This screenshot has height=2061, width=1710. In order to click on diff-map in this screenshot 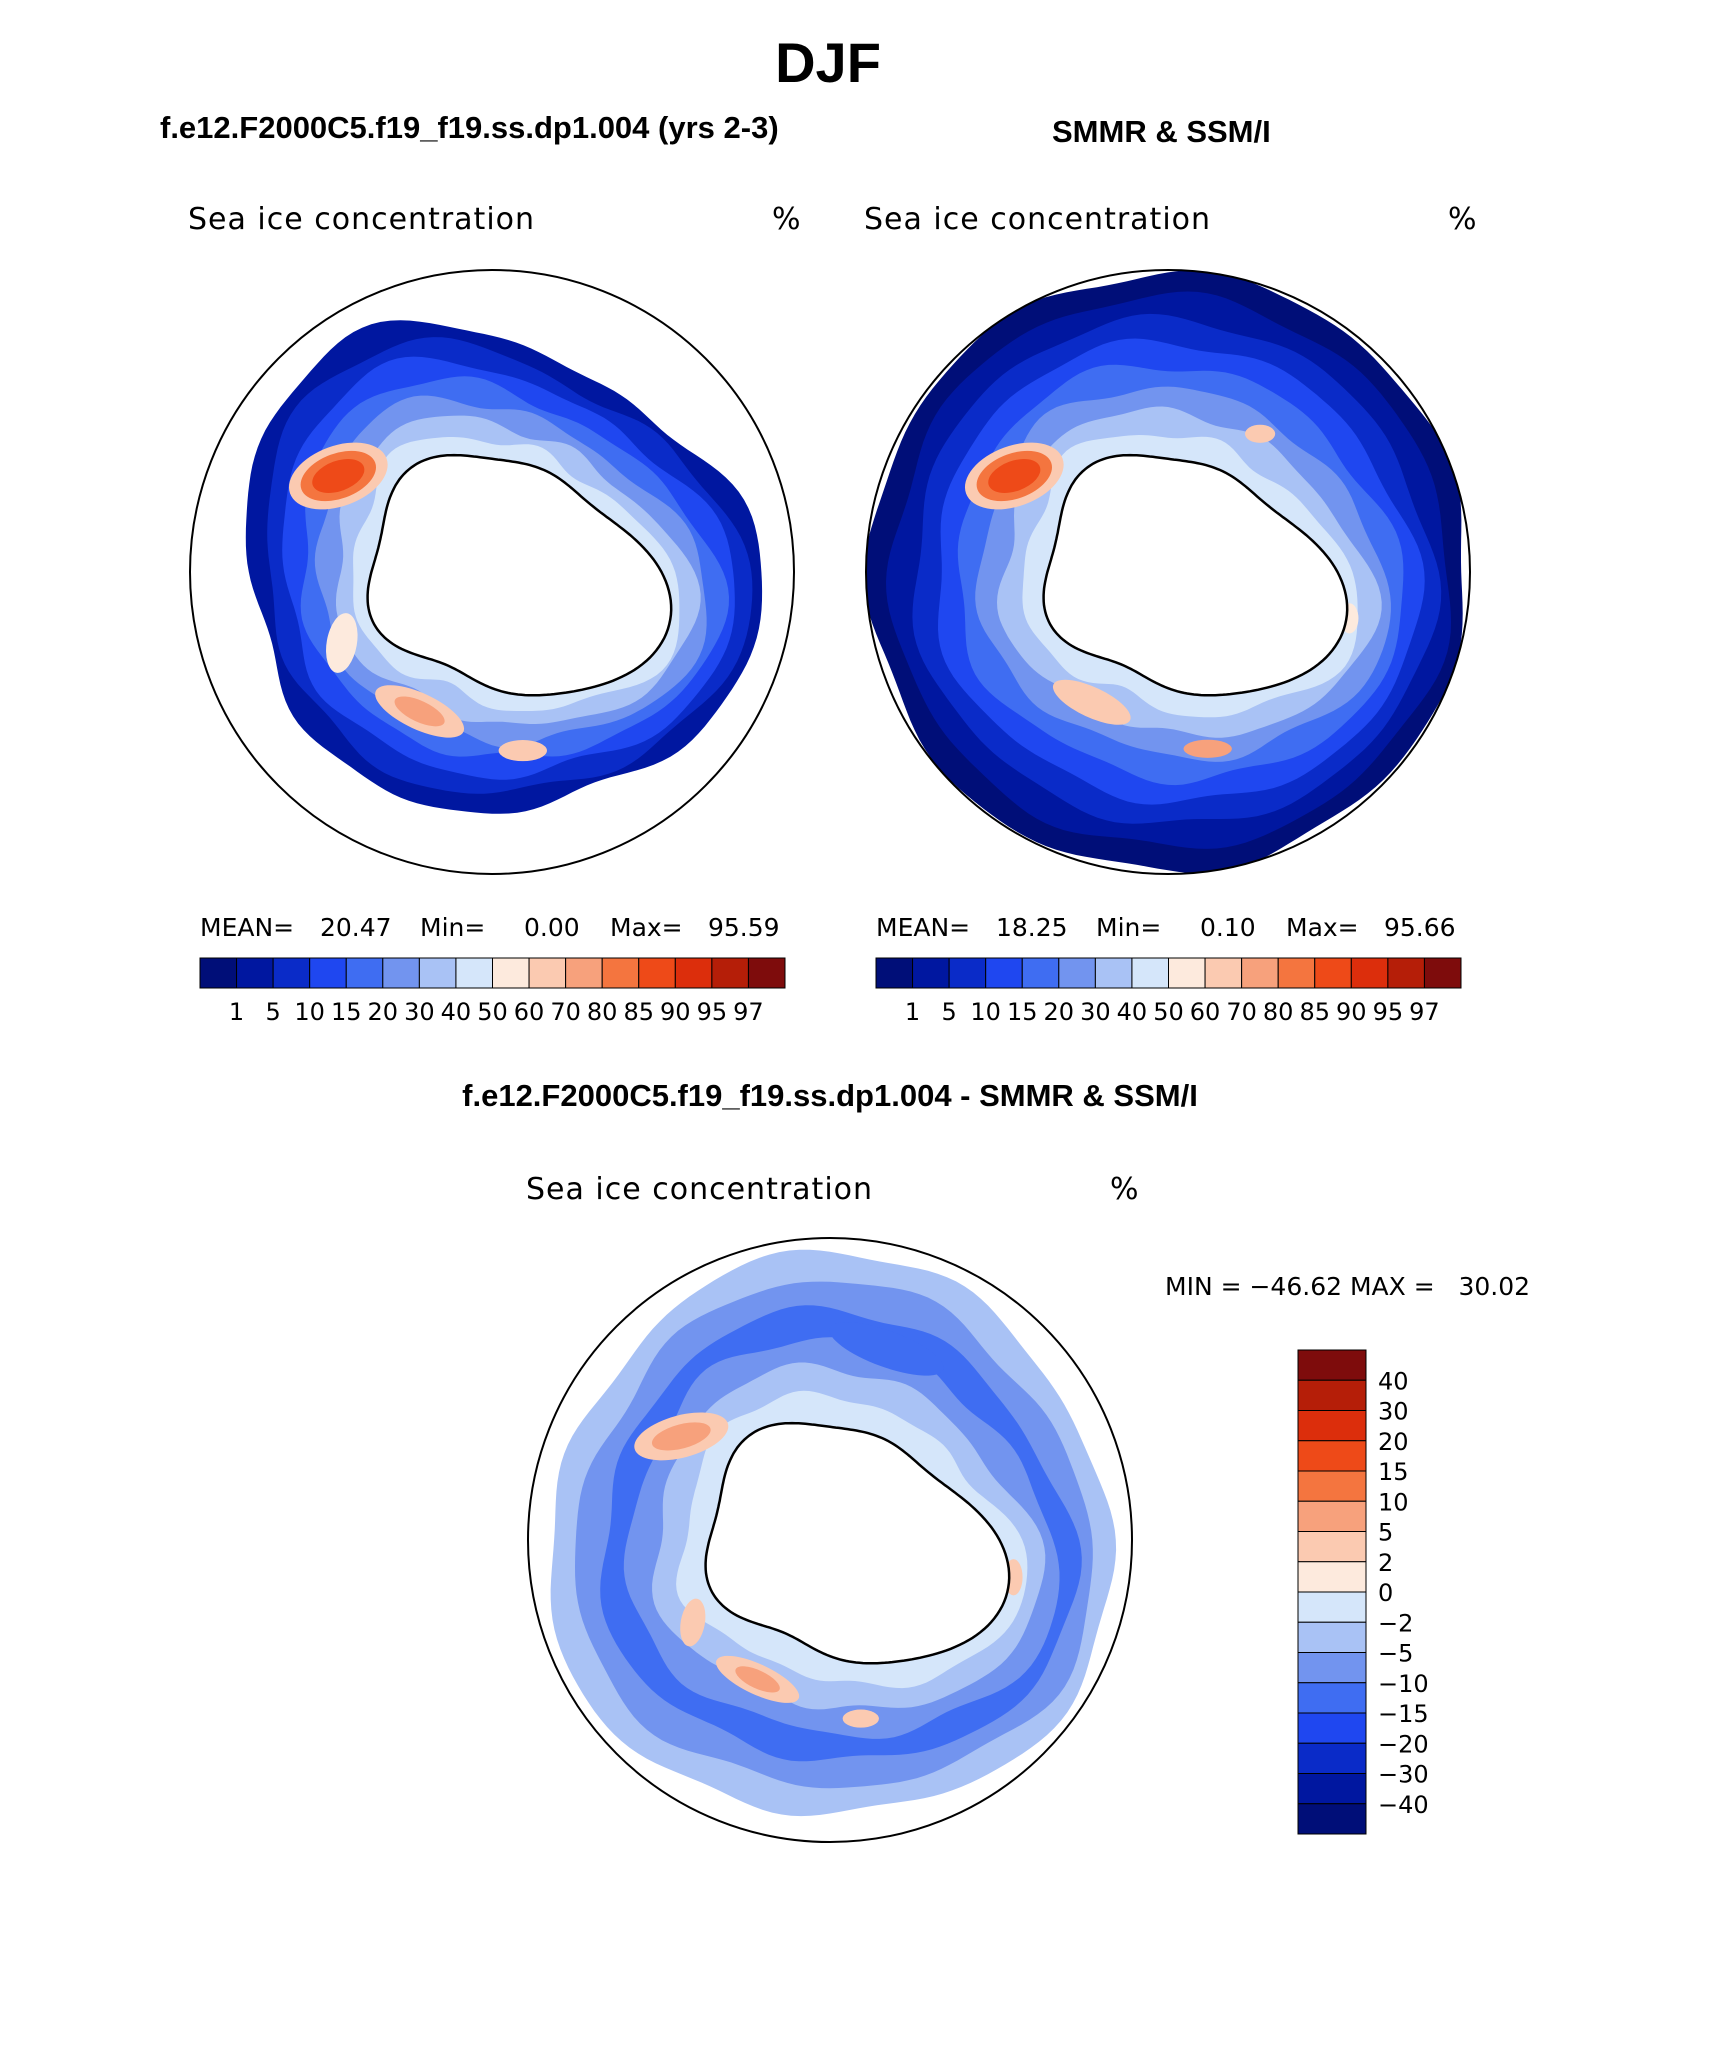, I will do `click(830, 1540)`.